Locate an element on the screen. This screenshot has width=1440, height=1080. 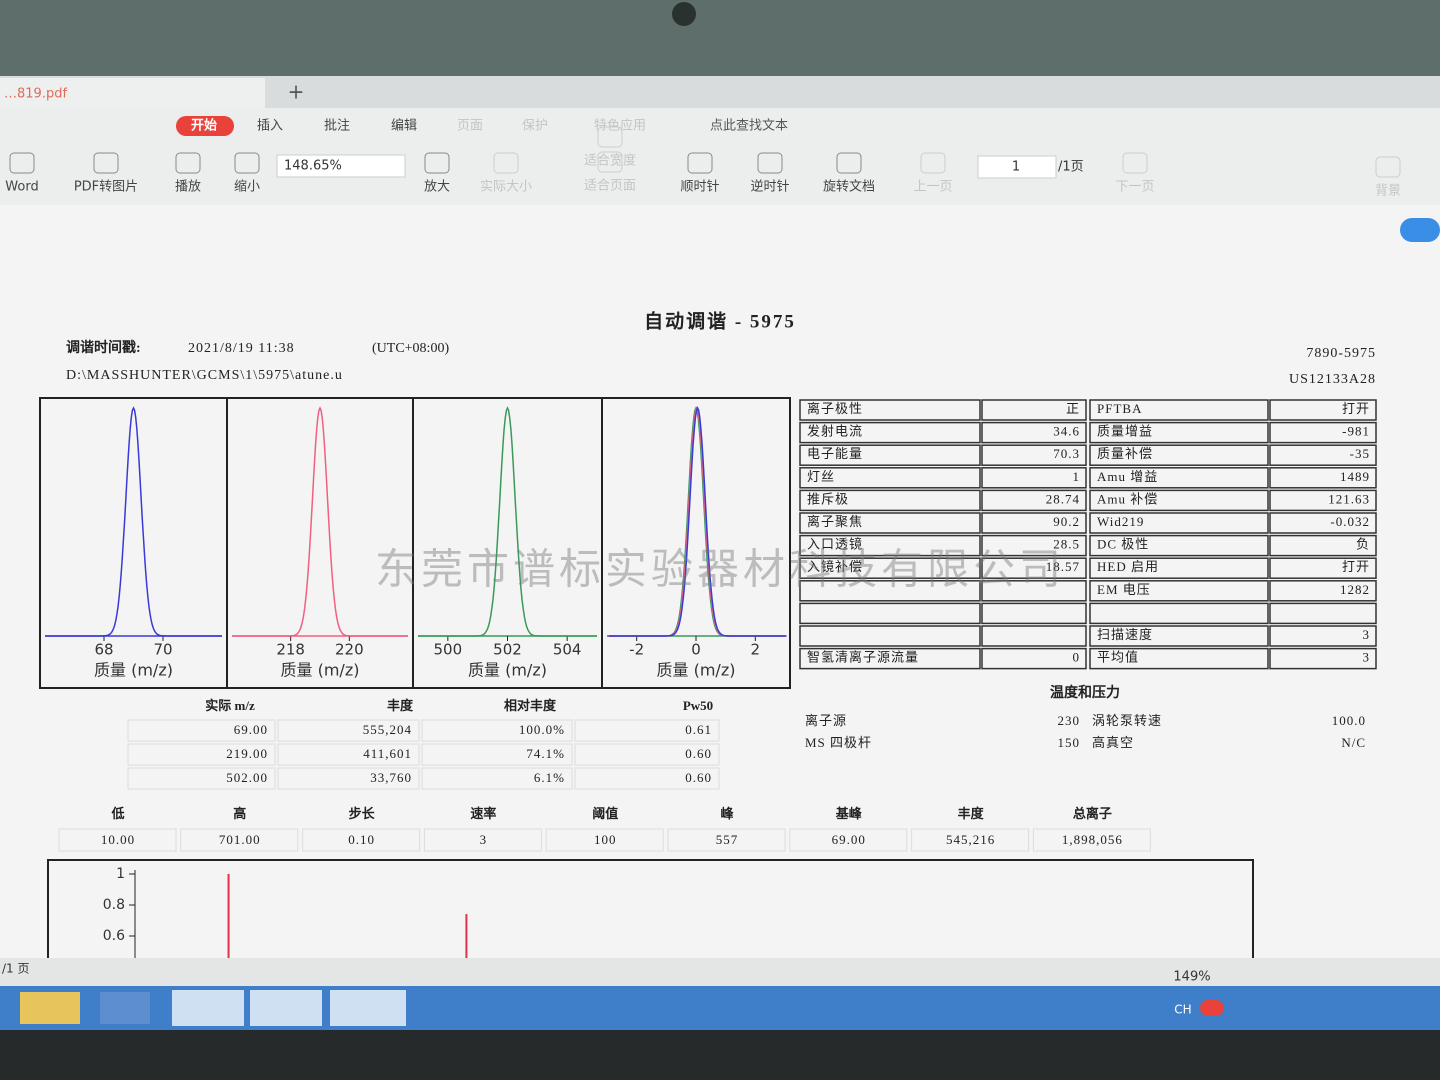
x-tick-label: -2 is located at coordinates (636, 650).